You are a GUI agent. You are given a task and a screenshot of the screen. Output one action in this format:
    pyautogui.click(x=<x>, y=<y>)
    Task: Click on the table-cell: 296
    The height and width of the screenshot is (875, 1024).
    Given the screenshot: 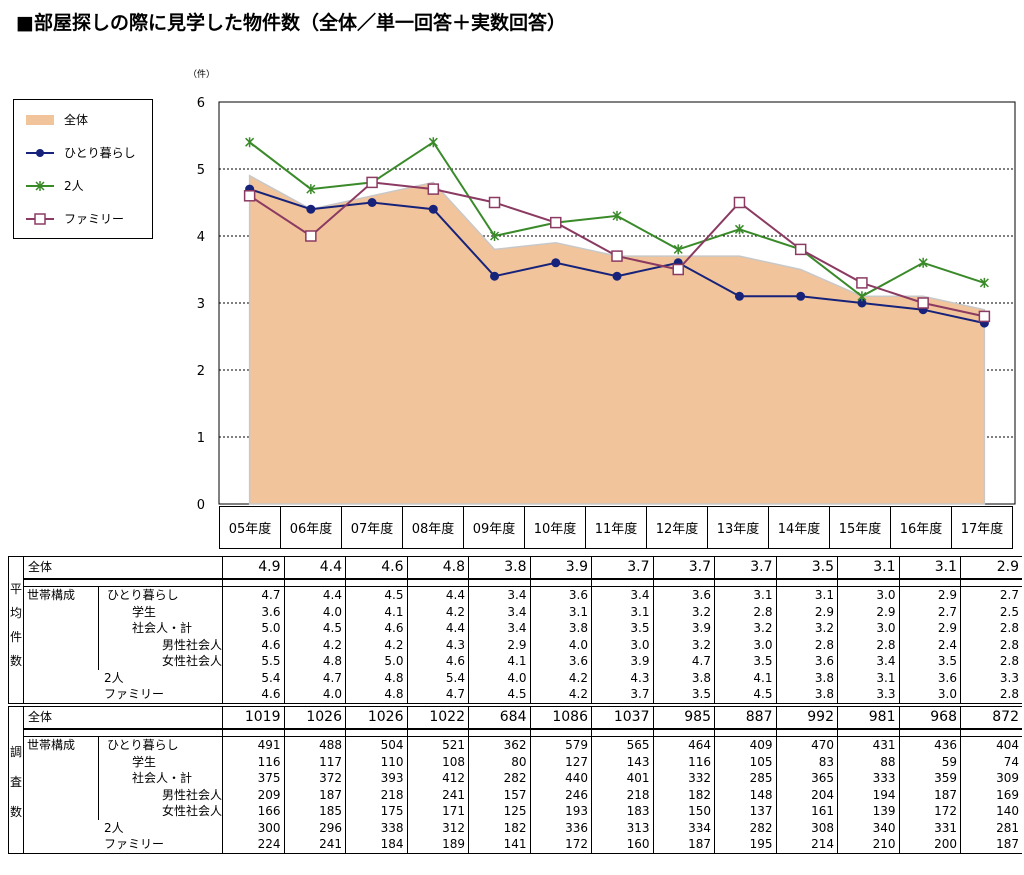 What is the action you would take?
    pyautogui.click(x=314, y=827)
    